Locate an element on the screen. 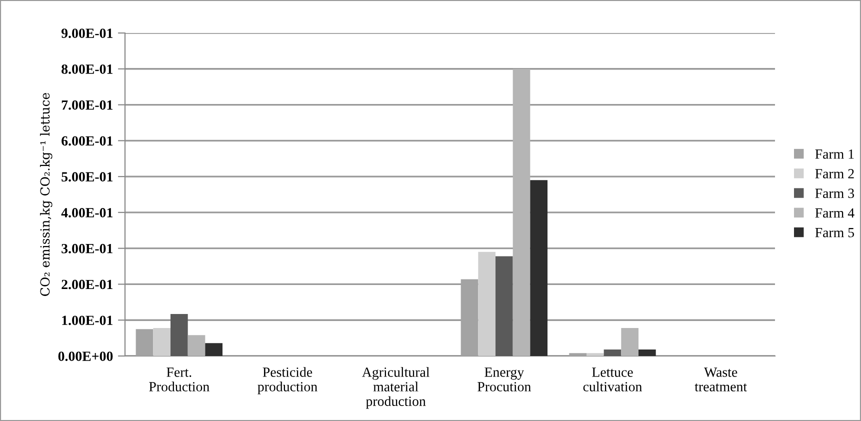  y-tick-label: 0.00E+00 is located at coordinates (85, 357).